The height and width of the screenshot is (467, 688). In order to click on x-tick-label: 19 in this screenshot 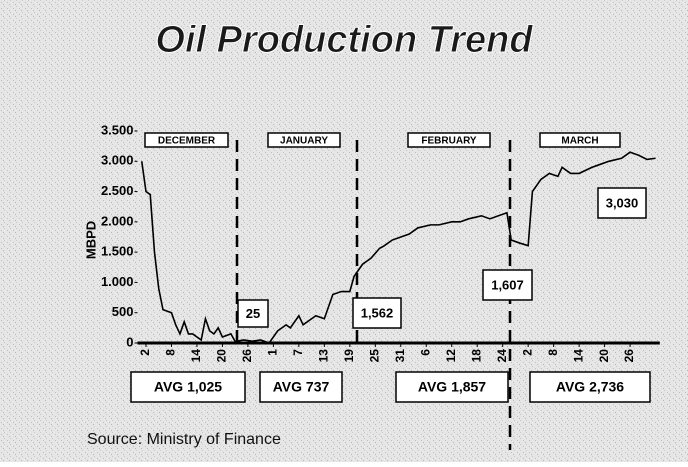, I will do `click(349, 356)`.